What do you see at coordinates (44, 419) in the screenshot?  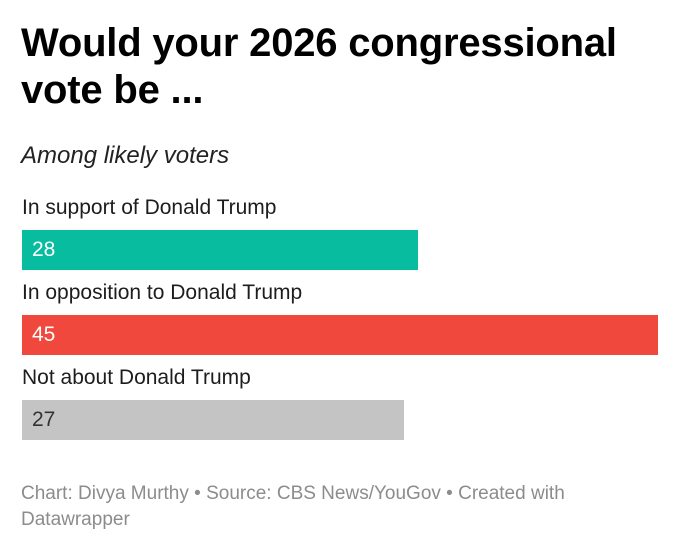 I see `bar-value-label: 27` at bounding box center [44, 419].